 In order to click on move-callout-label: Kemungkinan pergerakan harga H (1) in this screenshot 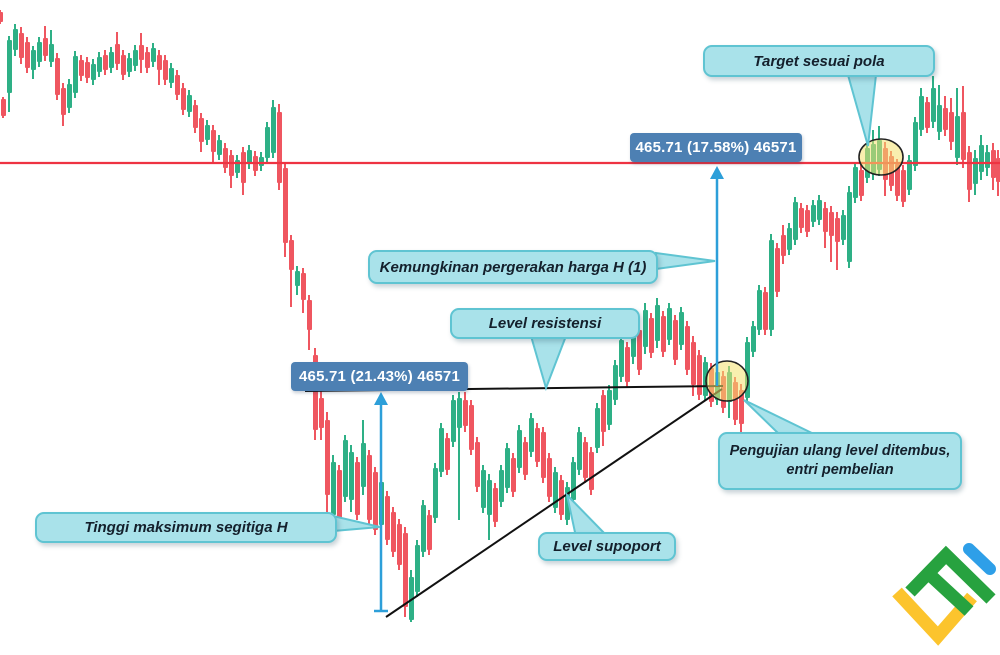, I will do `click(513, 267)`.